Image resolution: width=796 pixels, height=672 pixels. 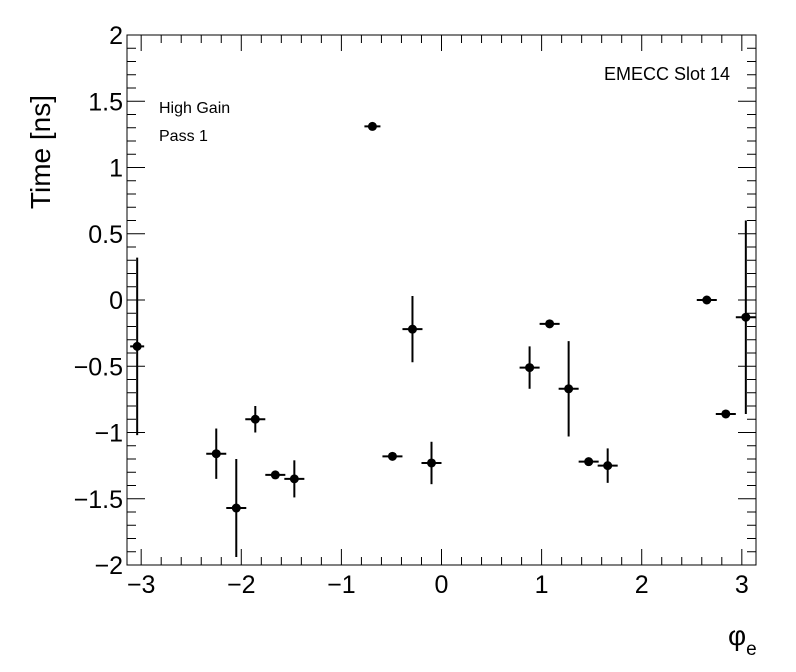 I want to click on x-tick-label: 1, so click(x=542, y=585).